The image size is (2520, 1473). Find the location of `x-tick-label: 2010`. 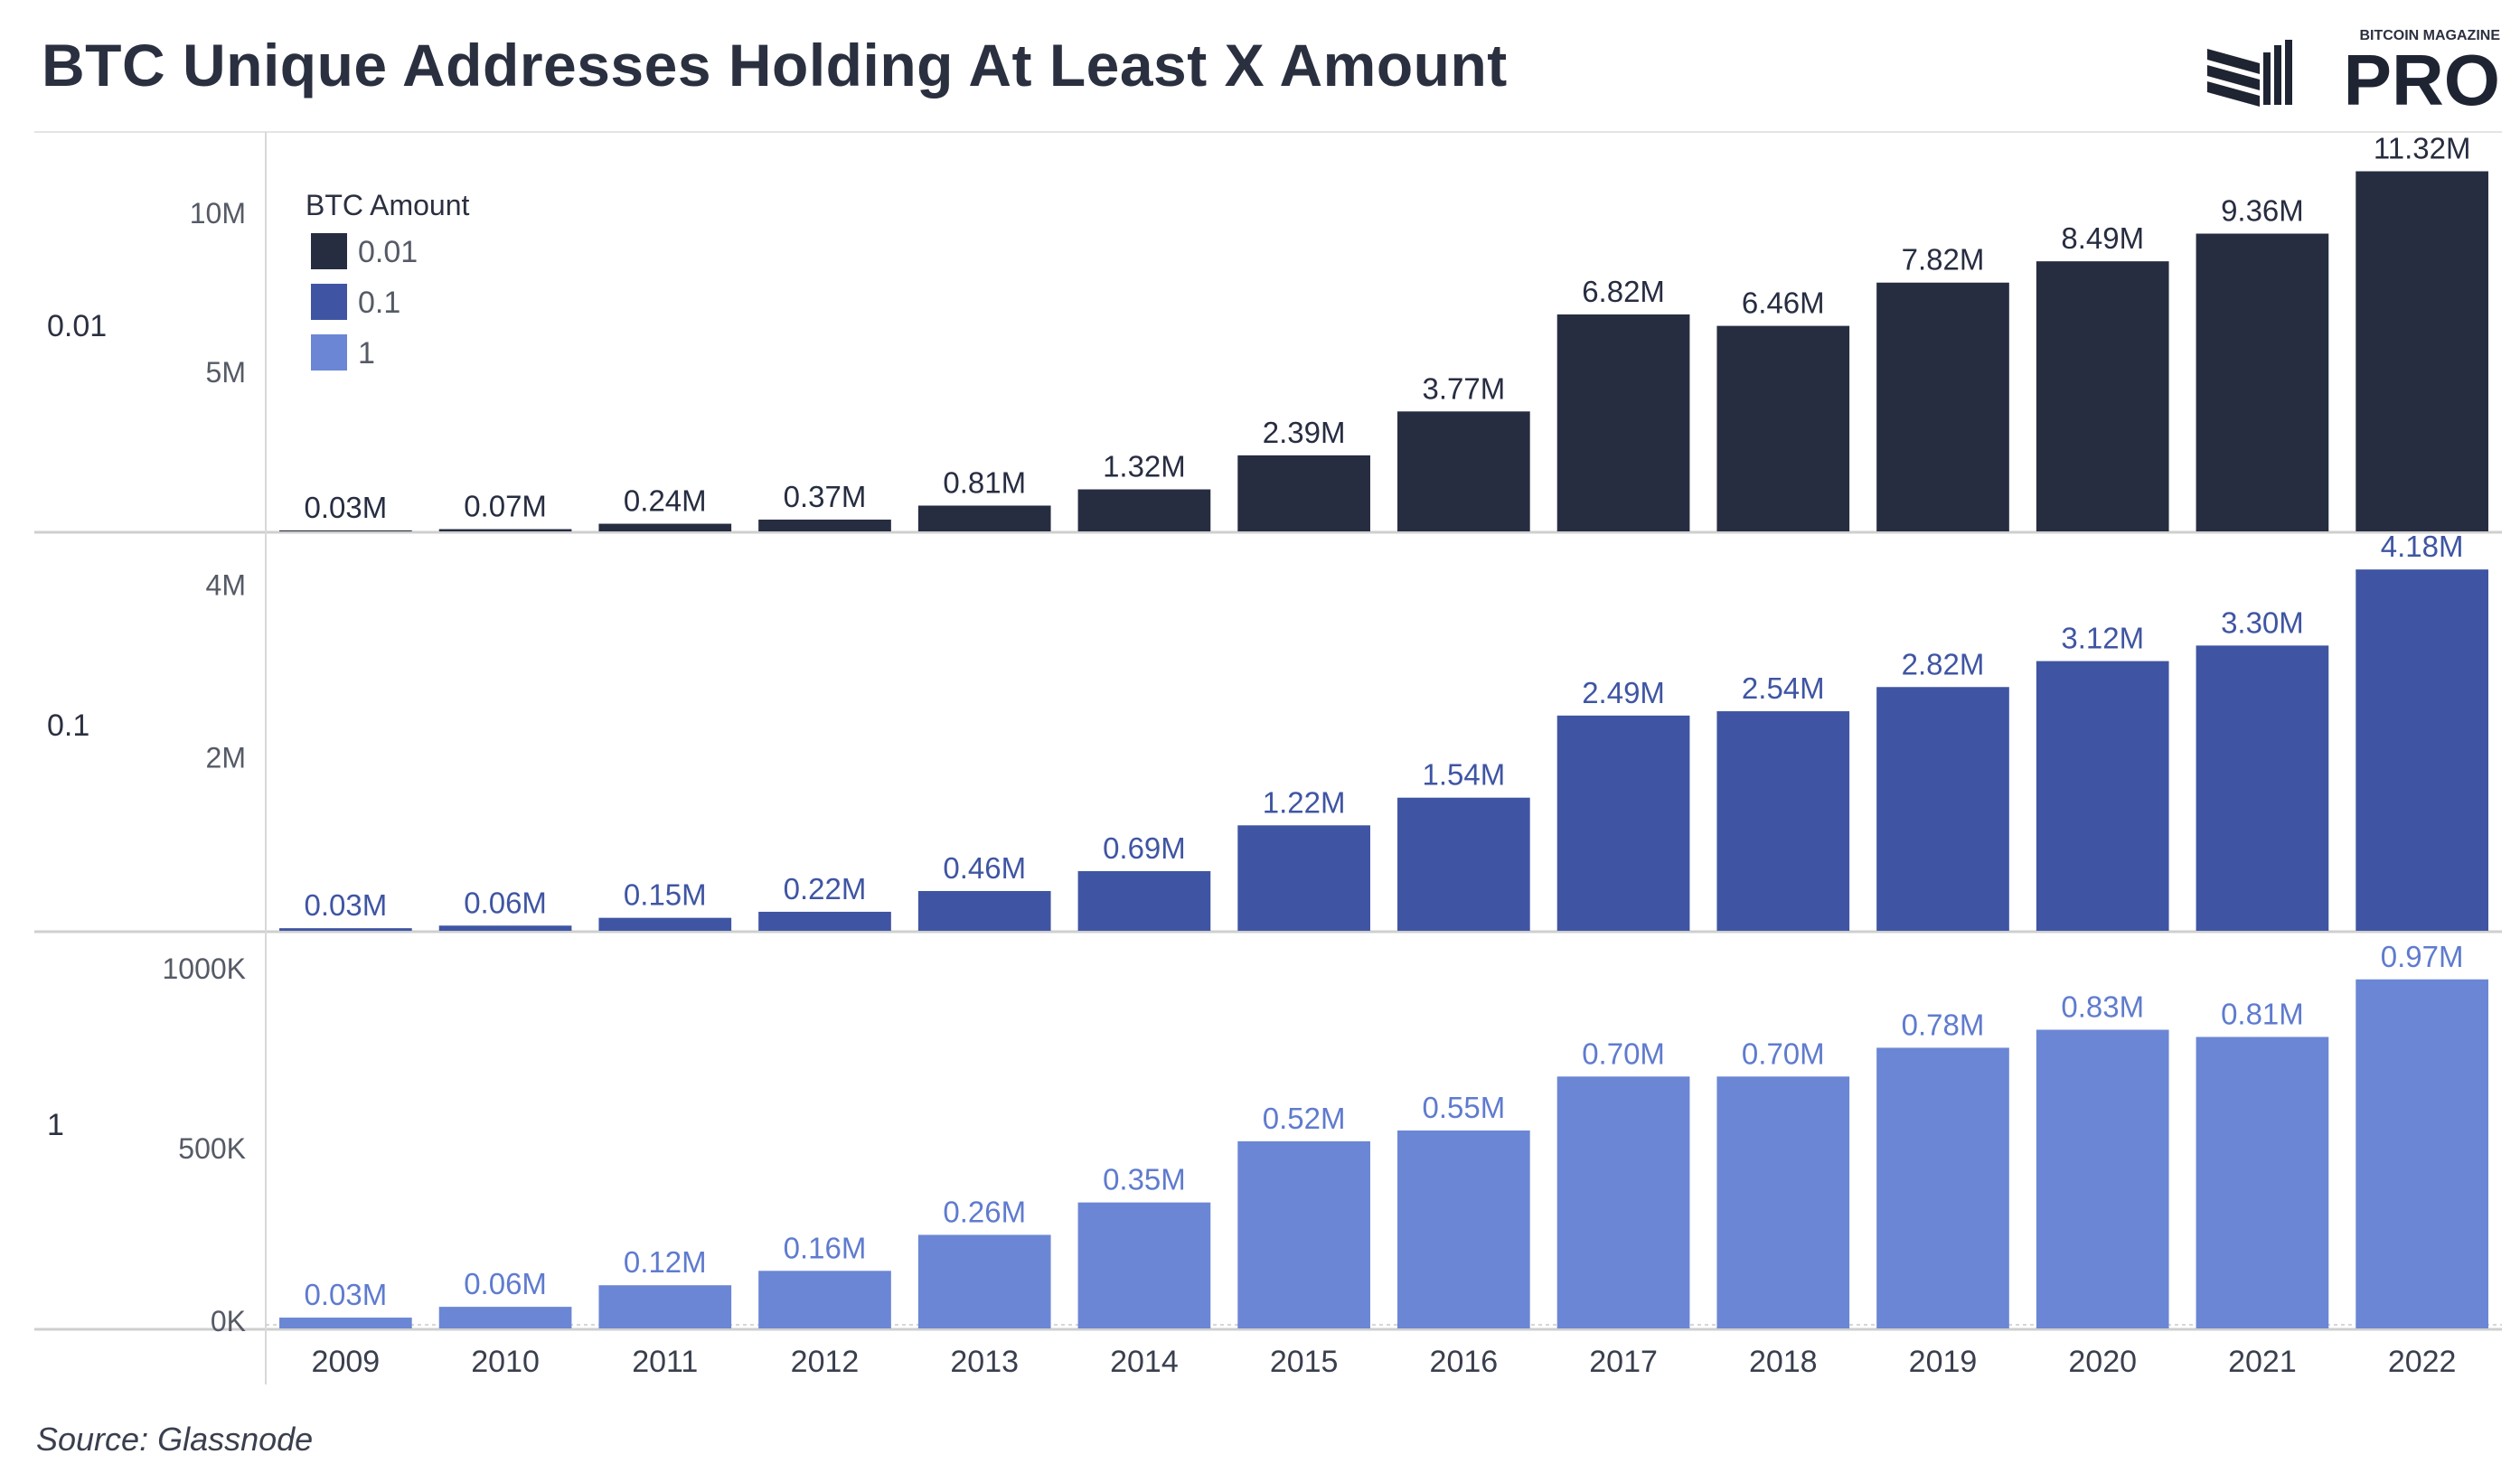

x-tick-label: 2010 is located at coordinates (506, 1362).